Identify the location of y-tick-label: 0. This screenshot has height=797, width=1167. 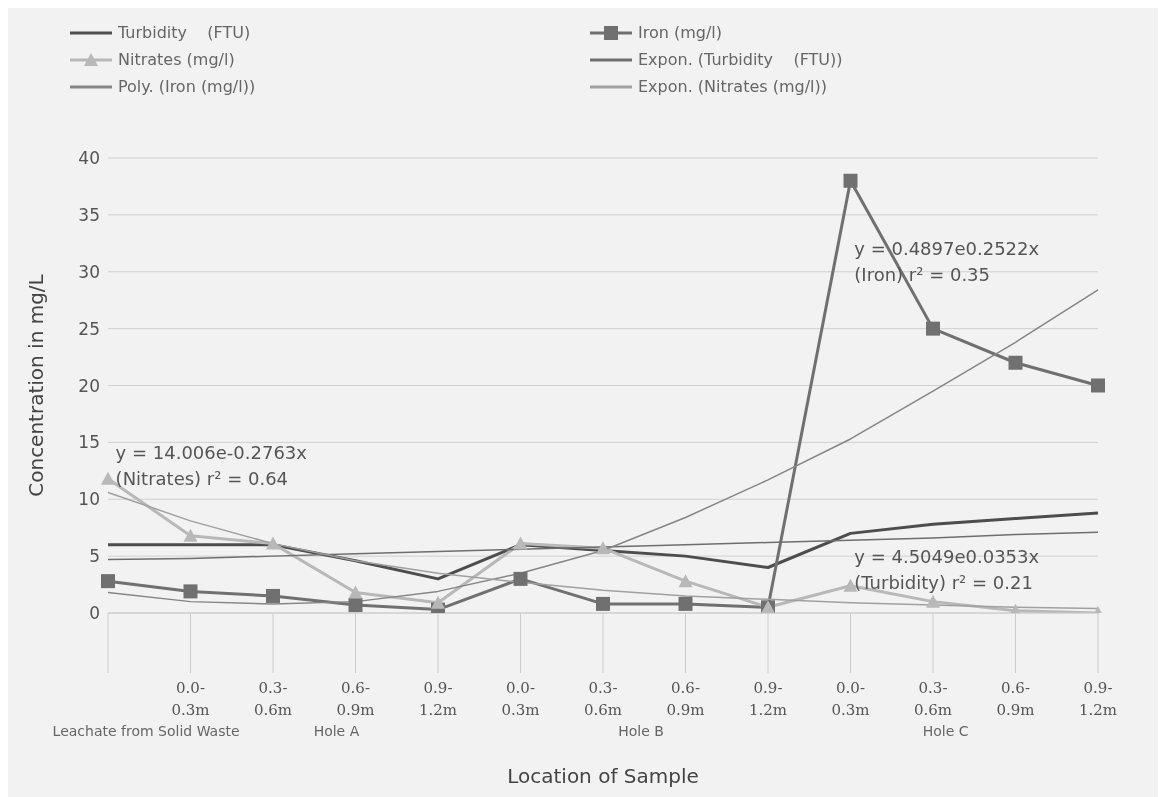
(94, 613).